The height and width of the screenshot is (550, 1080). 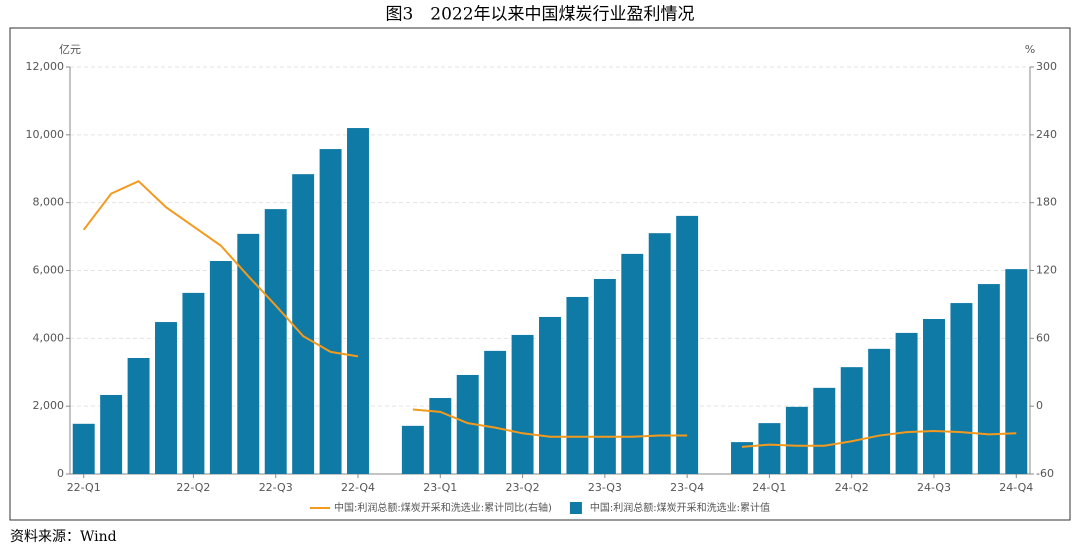 I want to click on y-axis-unit: 亿元, so click(x=70, y=49).